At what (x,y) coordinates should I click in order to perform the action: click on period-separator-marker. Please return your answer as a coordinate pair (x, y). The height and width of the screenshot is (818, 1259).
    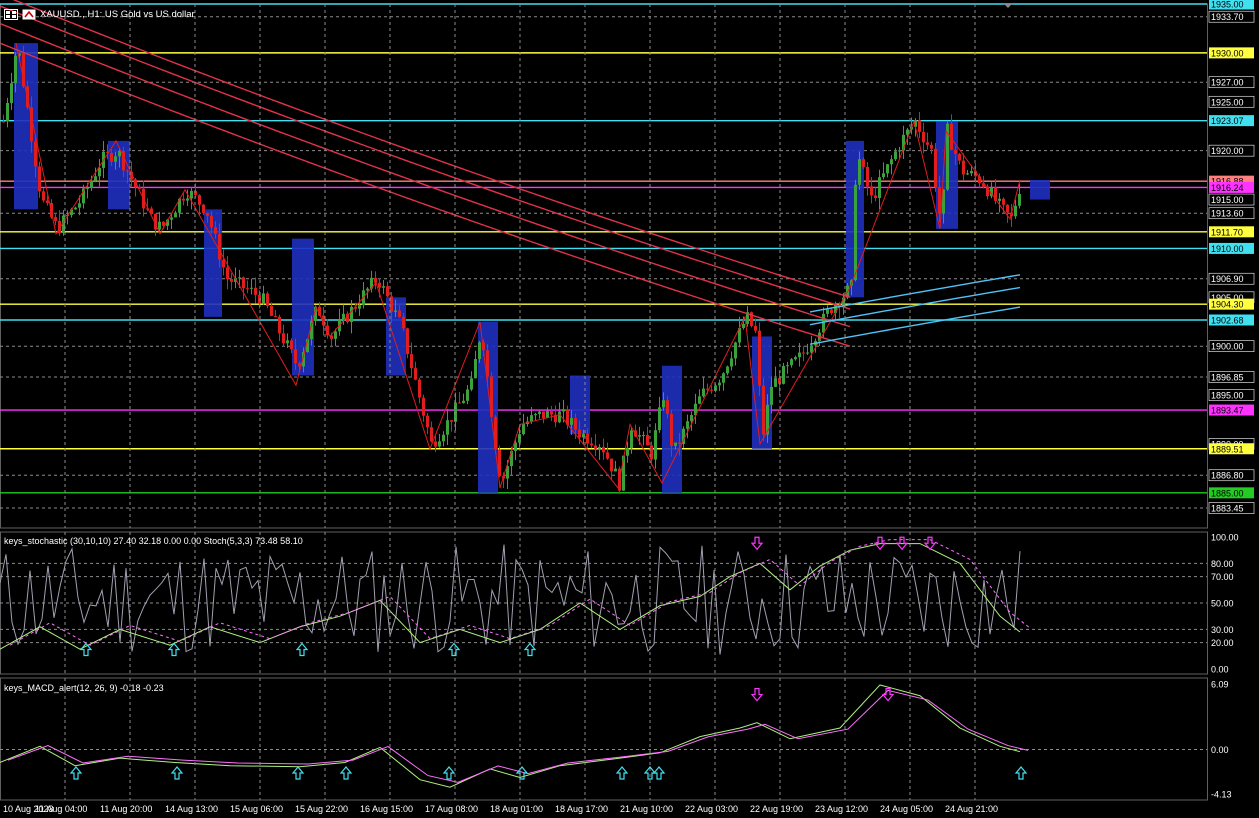
    Looking at the image, I should click on (1008, 6).